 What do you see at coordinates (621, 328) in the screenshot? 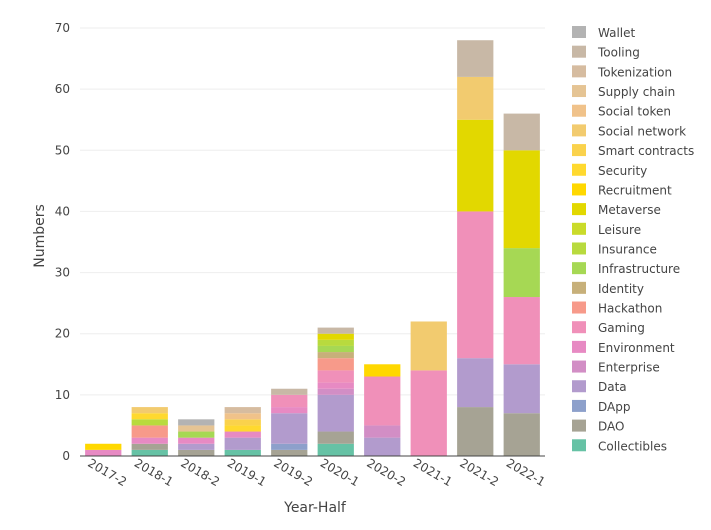
I see `legend-label: Gaming` at bounding box center [621, 328].